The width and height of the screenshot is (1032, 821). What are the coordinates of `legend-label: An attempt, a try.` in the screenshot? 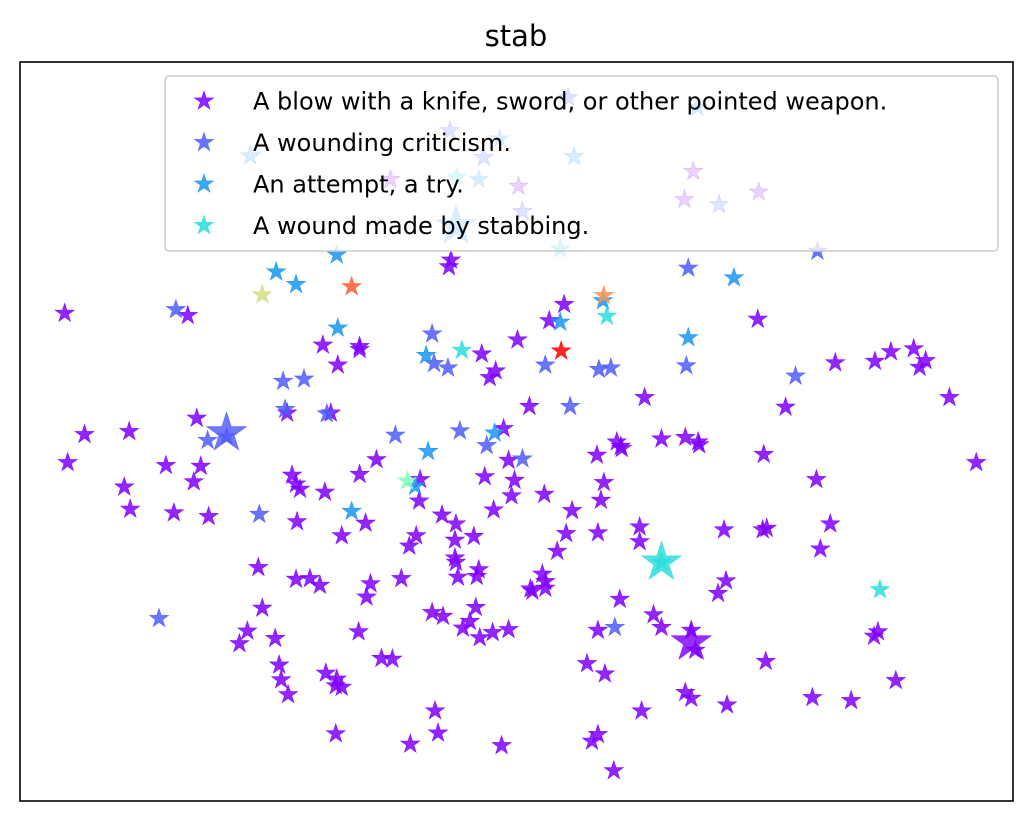 It's located at (358, 185).